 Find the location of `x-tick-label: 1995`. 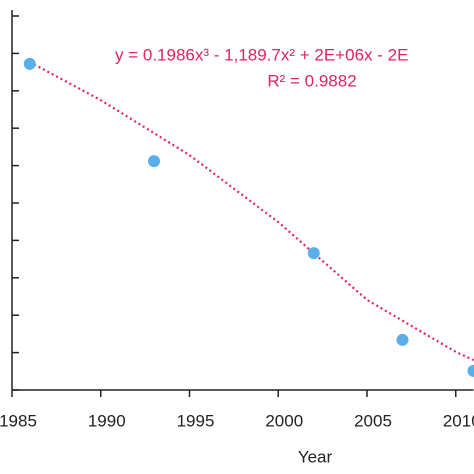

x-tick-label: 1995 is located at coordinates (196, 420).